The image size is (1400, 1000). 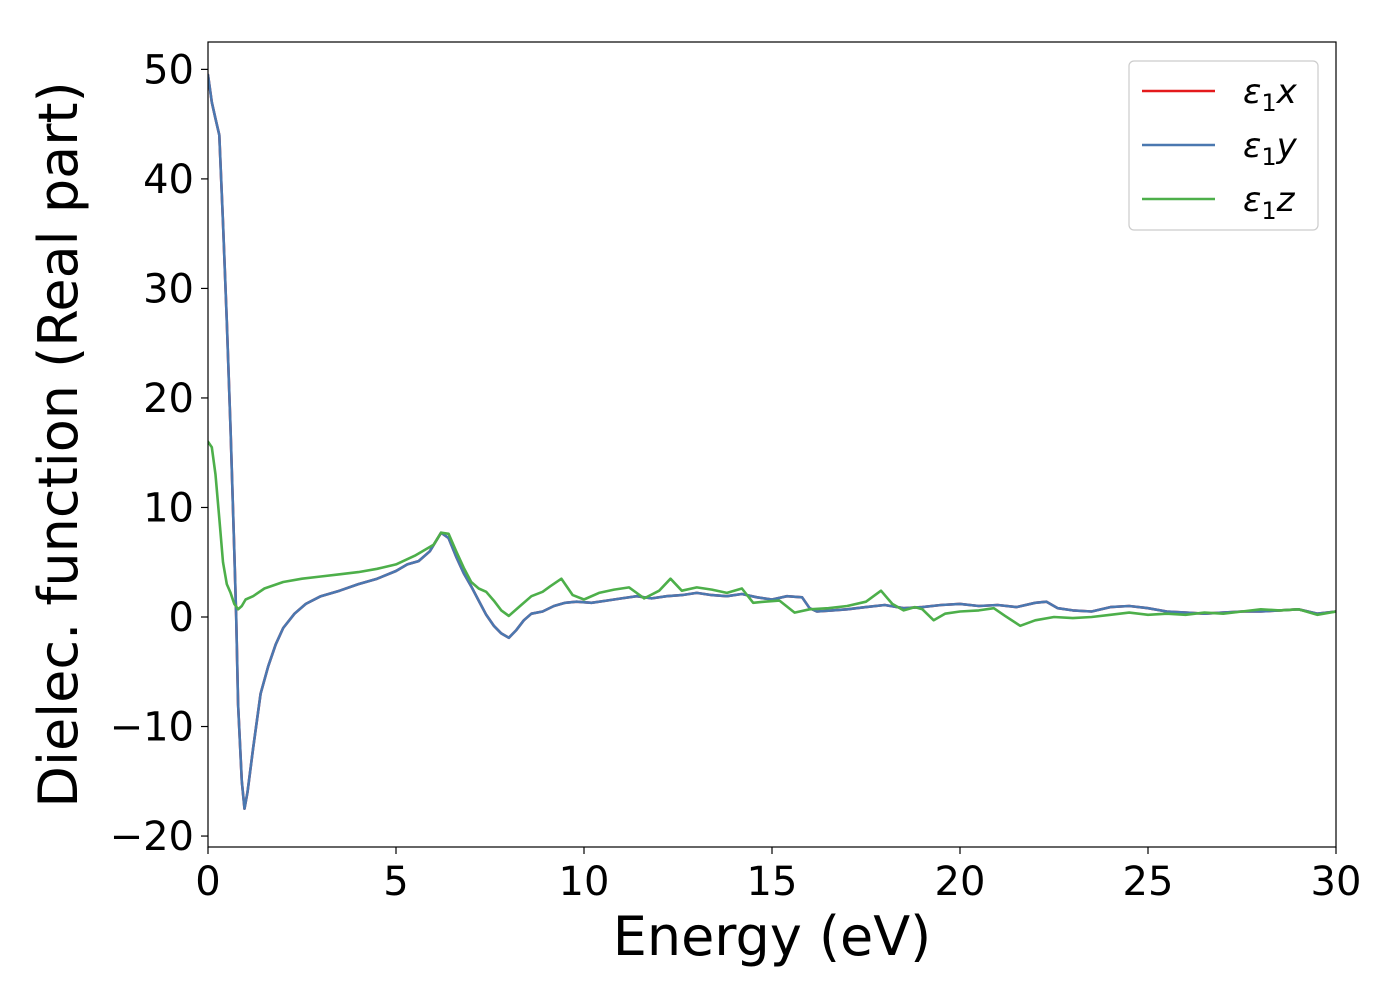 I want to click on legend-component: z, so click(x=1286, y=200).